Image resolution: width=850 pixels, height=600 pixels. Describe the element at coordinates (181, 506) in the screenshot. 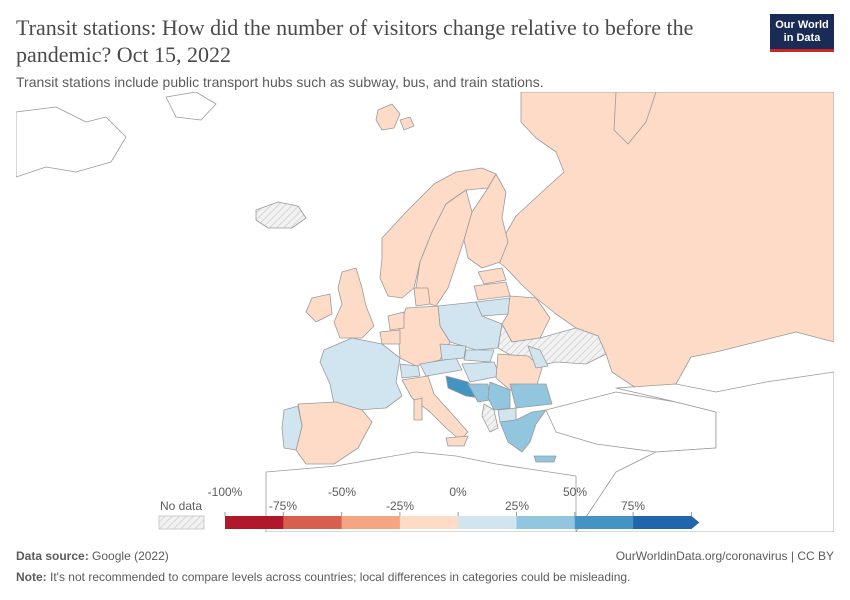

I see `legend-no-data-label: No data` at that location.